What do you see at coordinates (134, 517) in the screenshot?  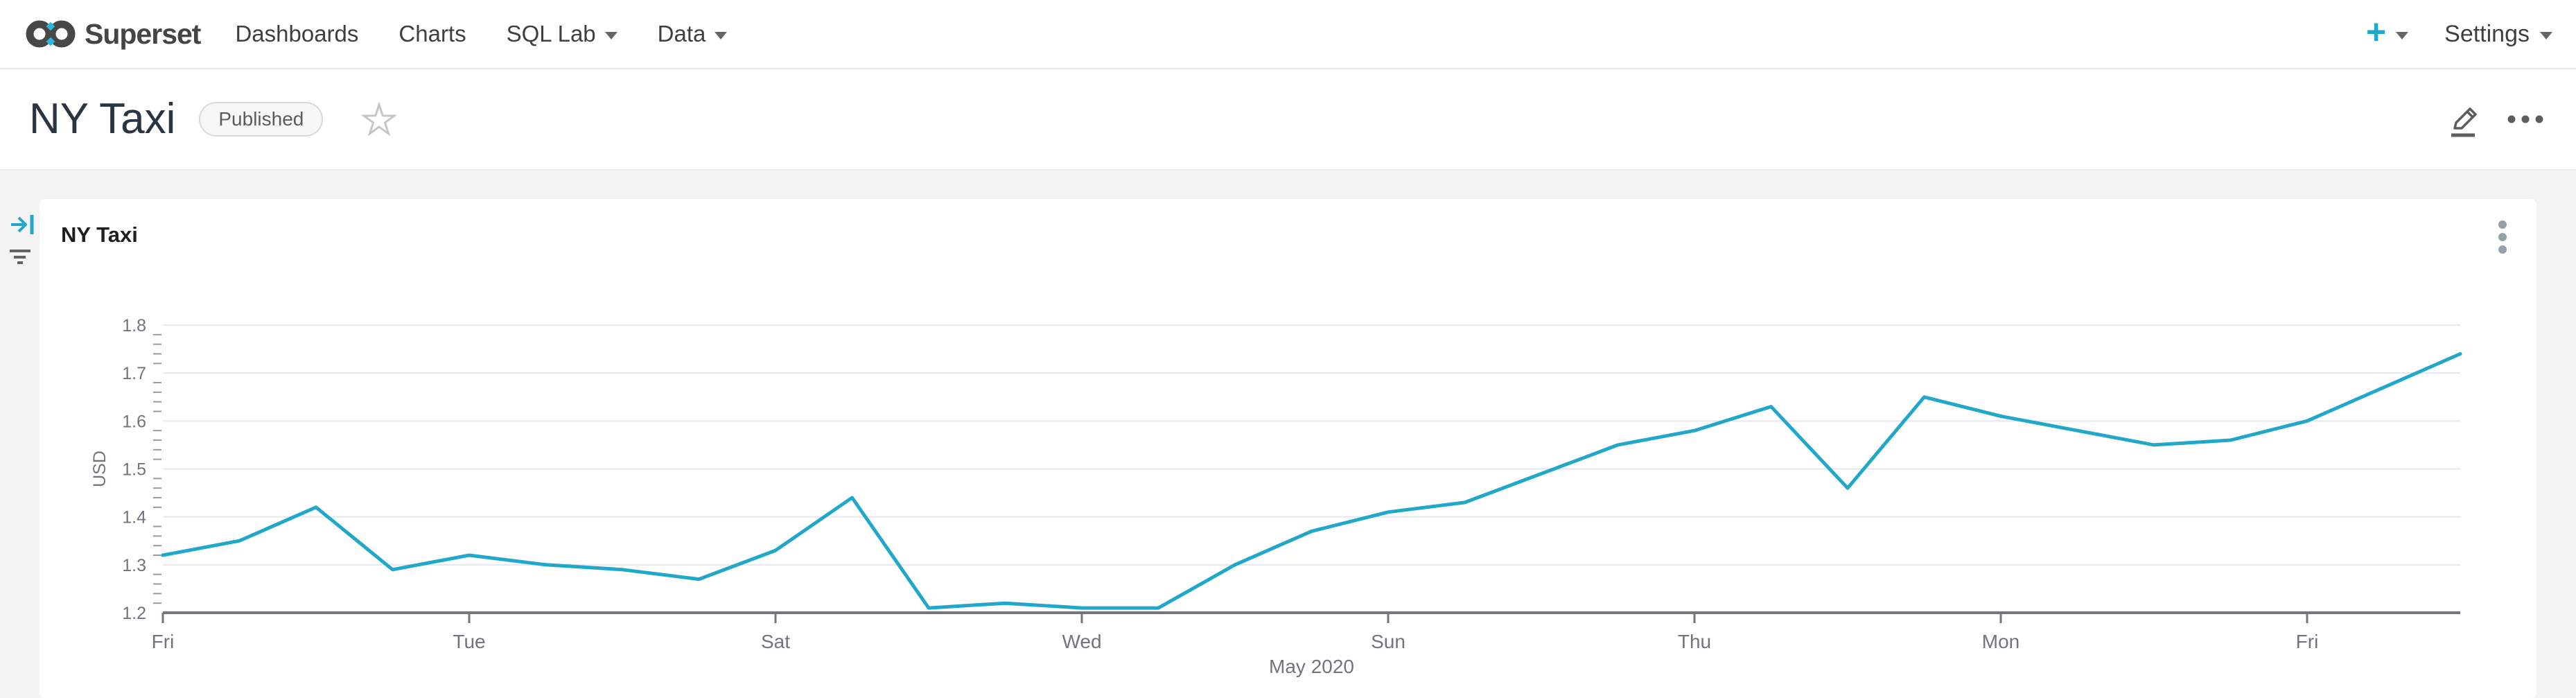 I see `svg-text: 1.4` at bounding box center [134, 517].